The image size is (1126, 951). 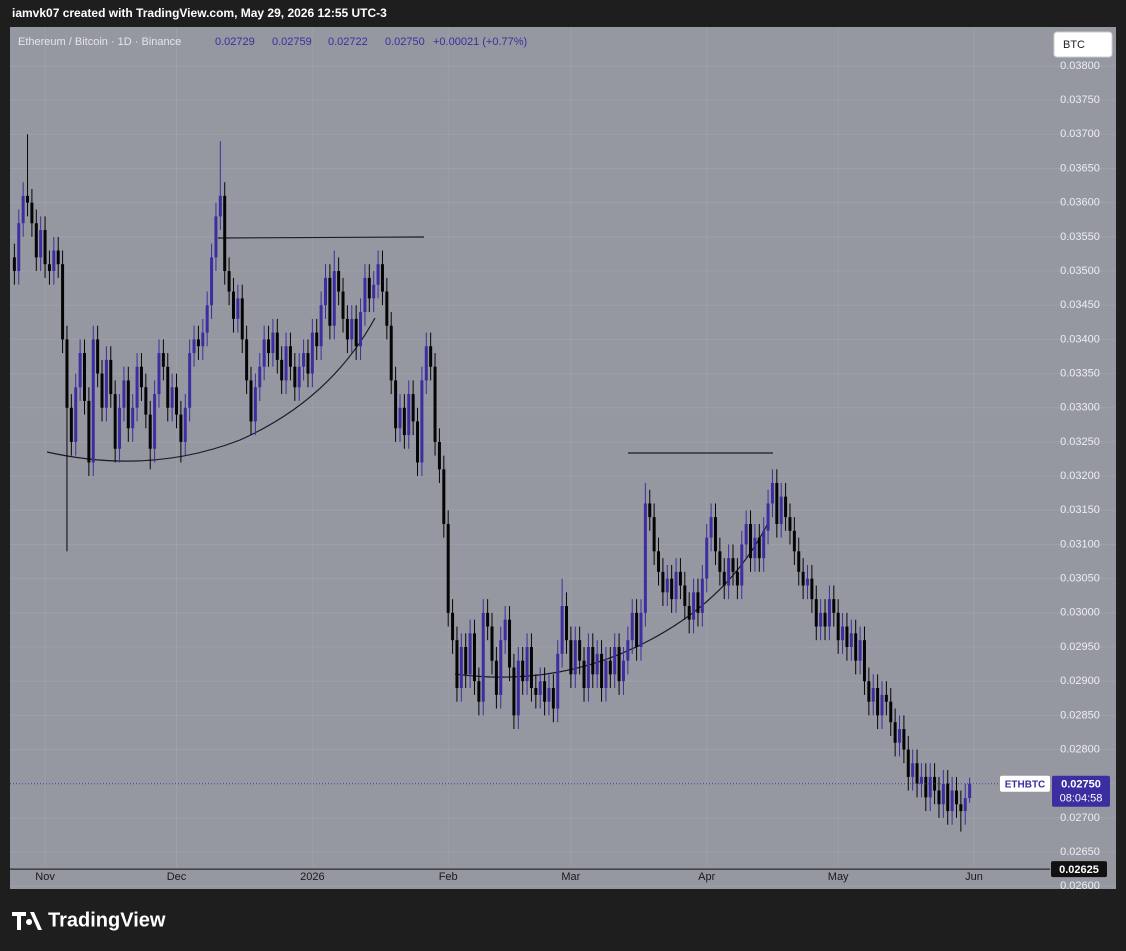 What do you see at coordinates (1080, 510) in the screenshot?
I see `y-tick-label: 0.03150` at bounding box center [1080, 510].